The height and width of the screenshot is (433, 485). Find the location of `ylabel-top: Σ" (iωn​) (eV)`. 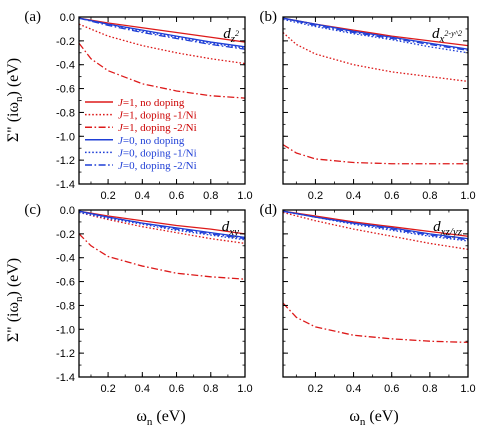

ylabel-top: Σ" (iωn​) (eV) is located at coordinates (15, 100).